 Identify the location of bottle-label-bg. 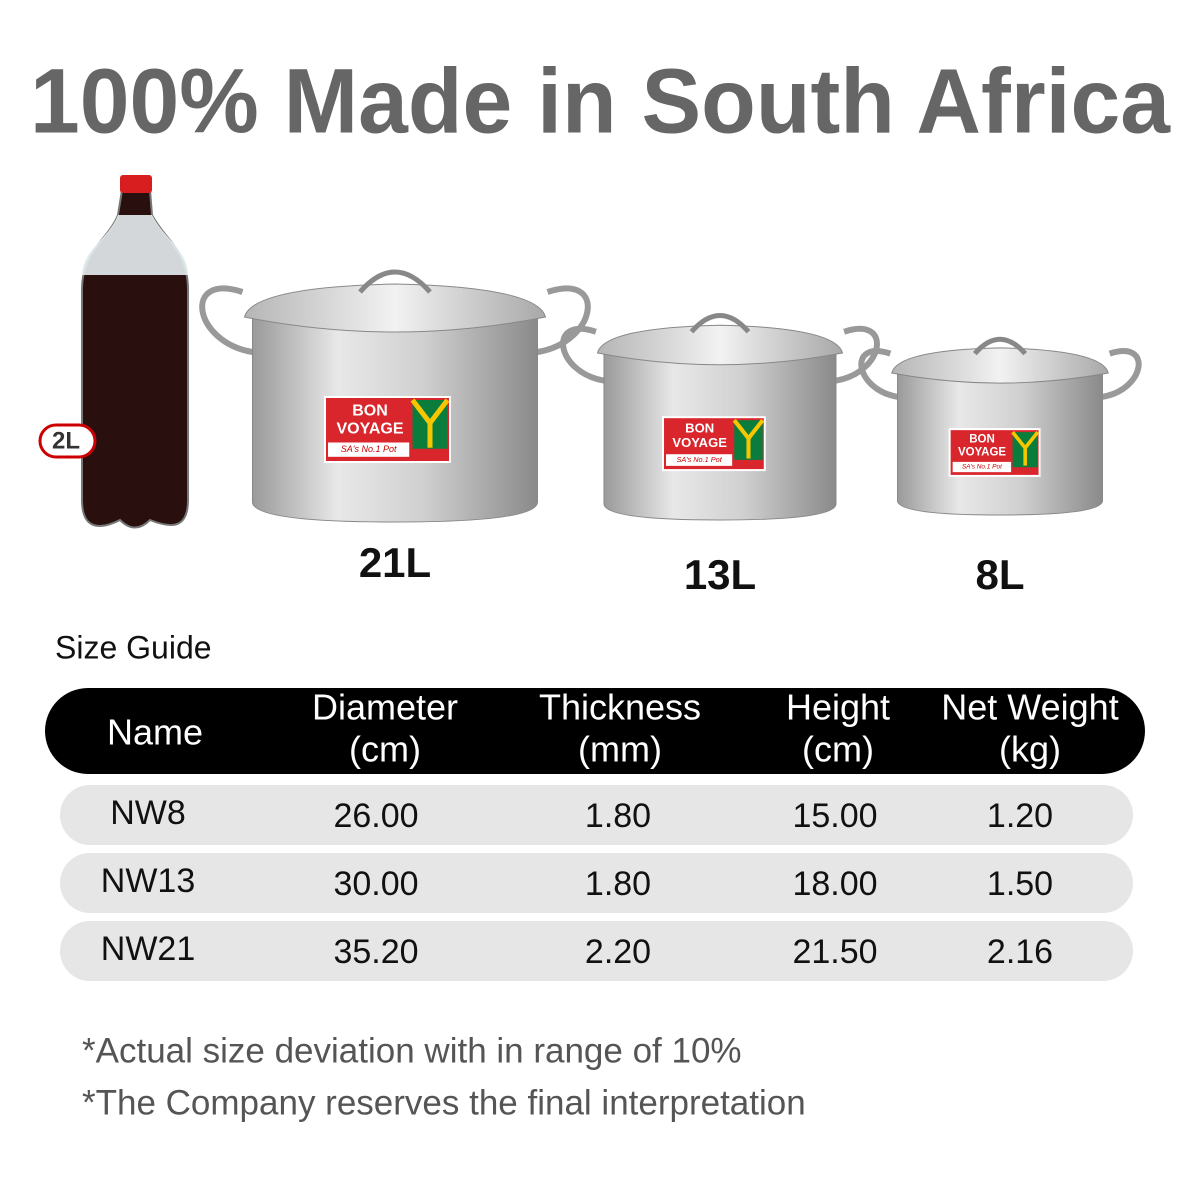
(67, 441).